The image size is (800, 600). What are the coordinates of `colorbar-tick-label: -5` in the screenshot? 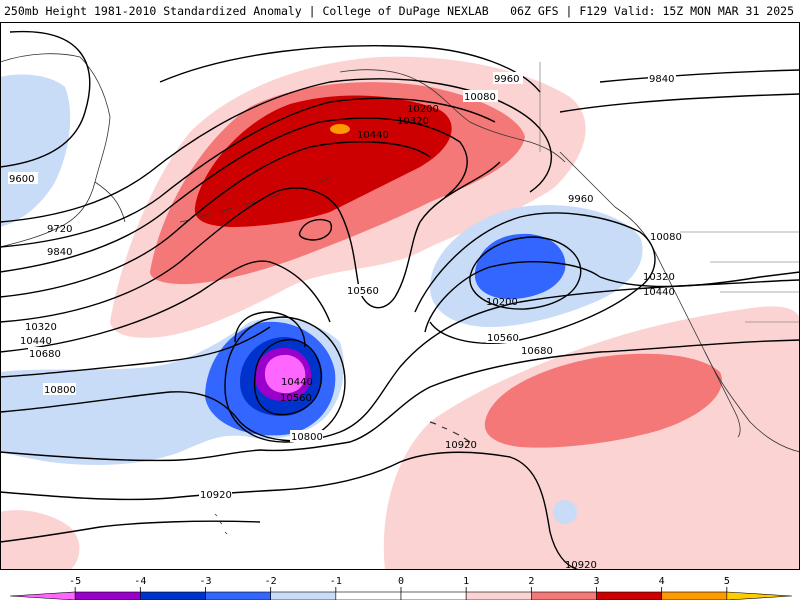 It's located at (75, 581).